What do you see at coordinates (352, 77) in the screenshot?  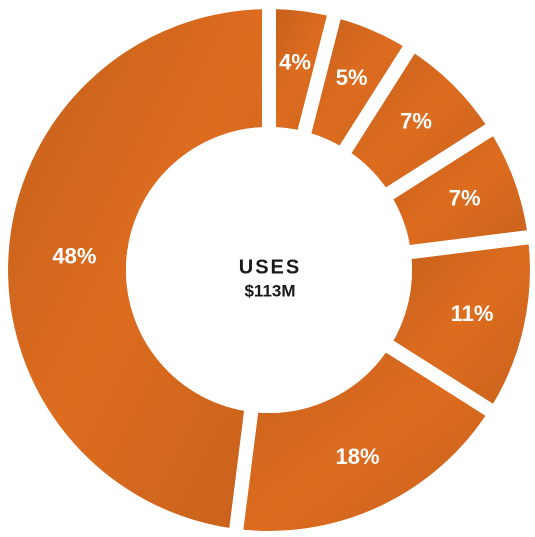 I see `data-label: 5%` at bounding box center [352, 77].